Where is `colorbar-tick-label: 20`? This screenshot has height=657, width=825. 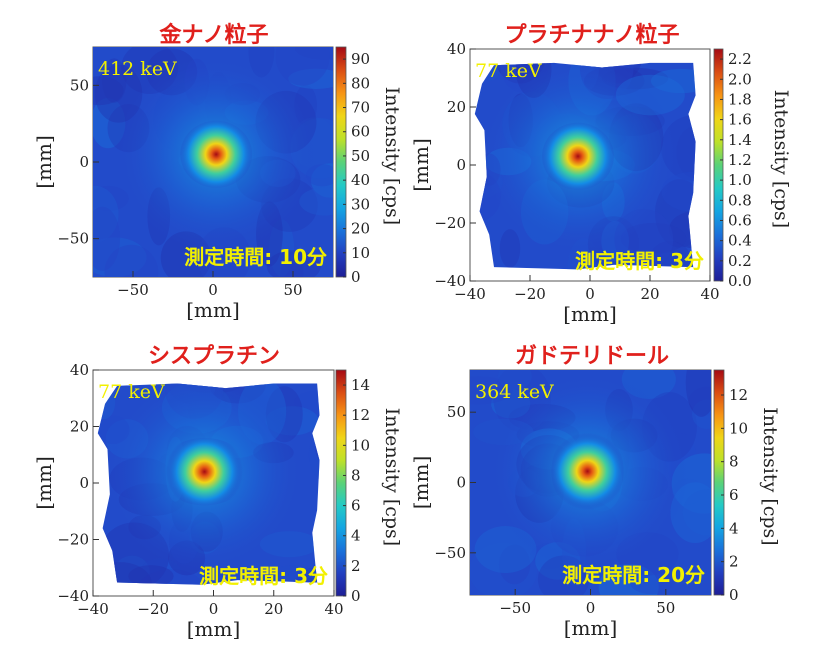
colorbar-tick-label: 20 is located at coordinates (360, 229).